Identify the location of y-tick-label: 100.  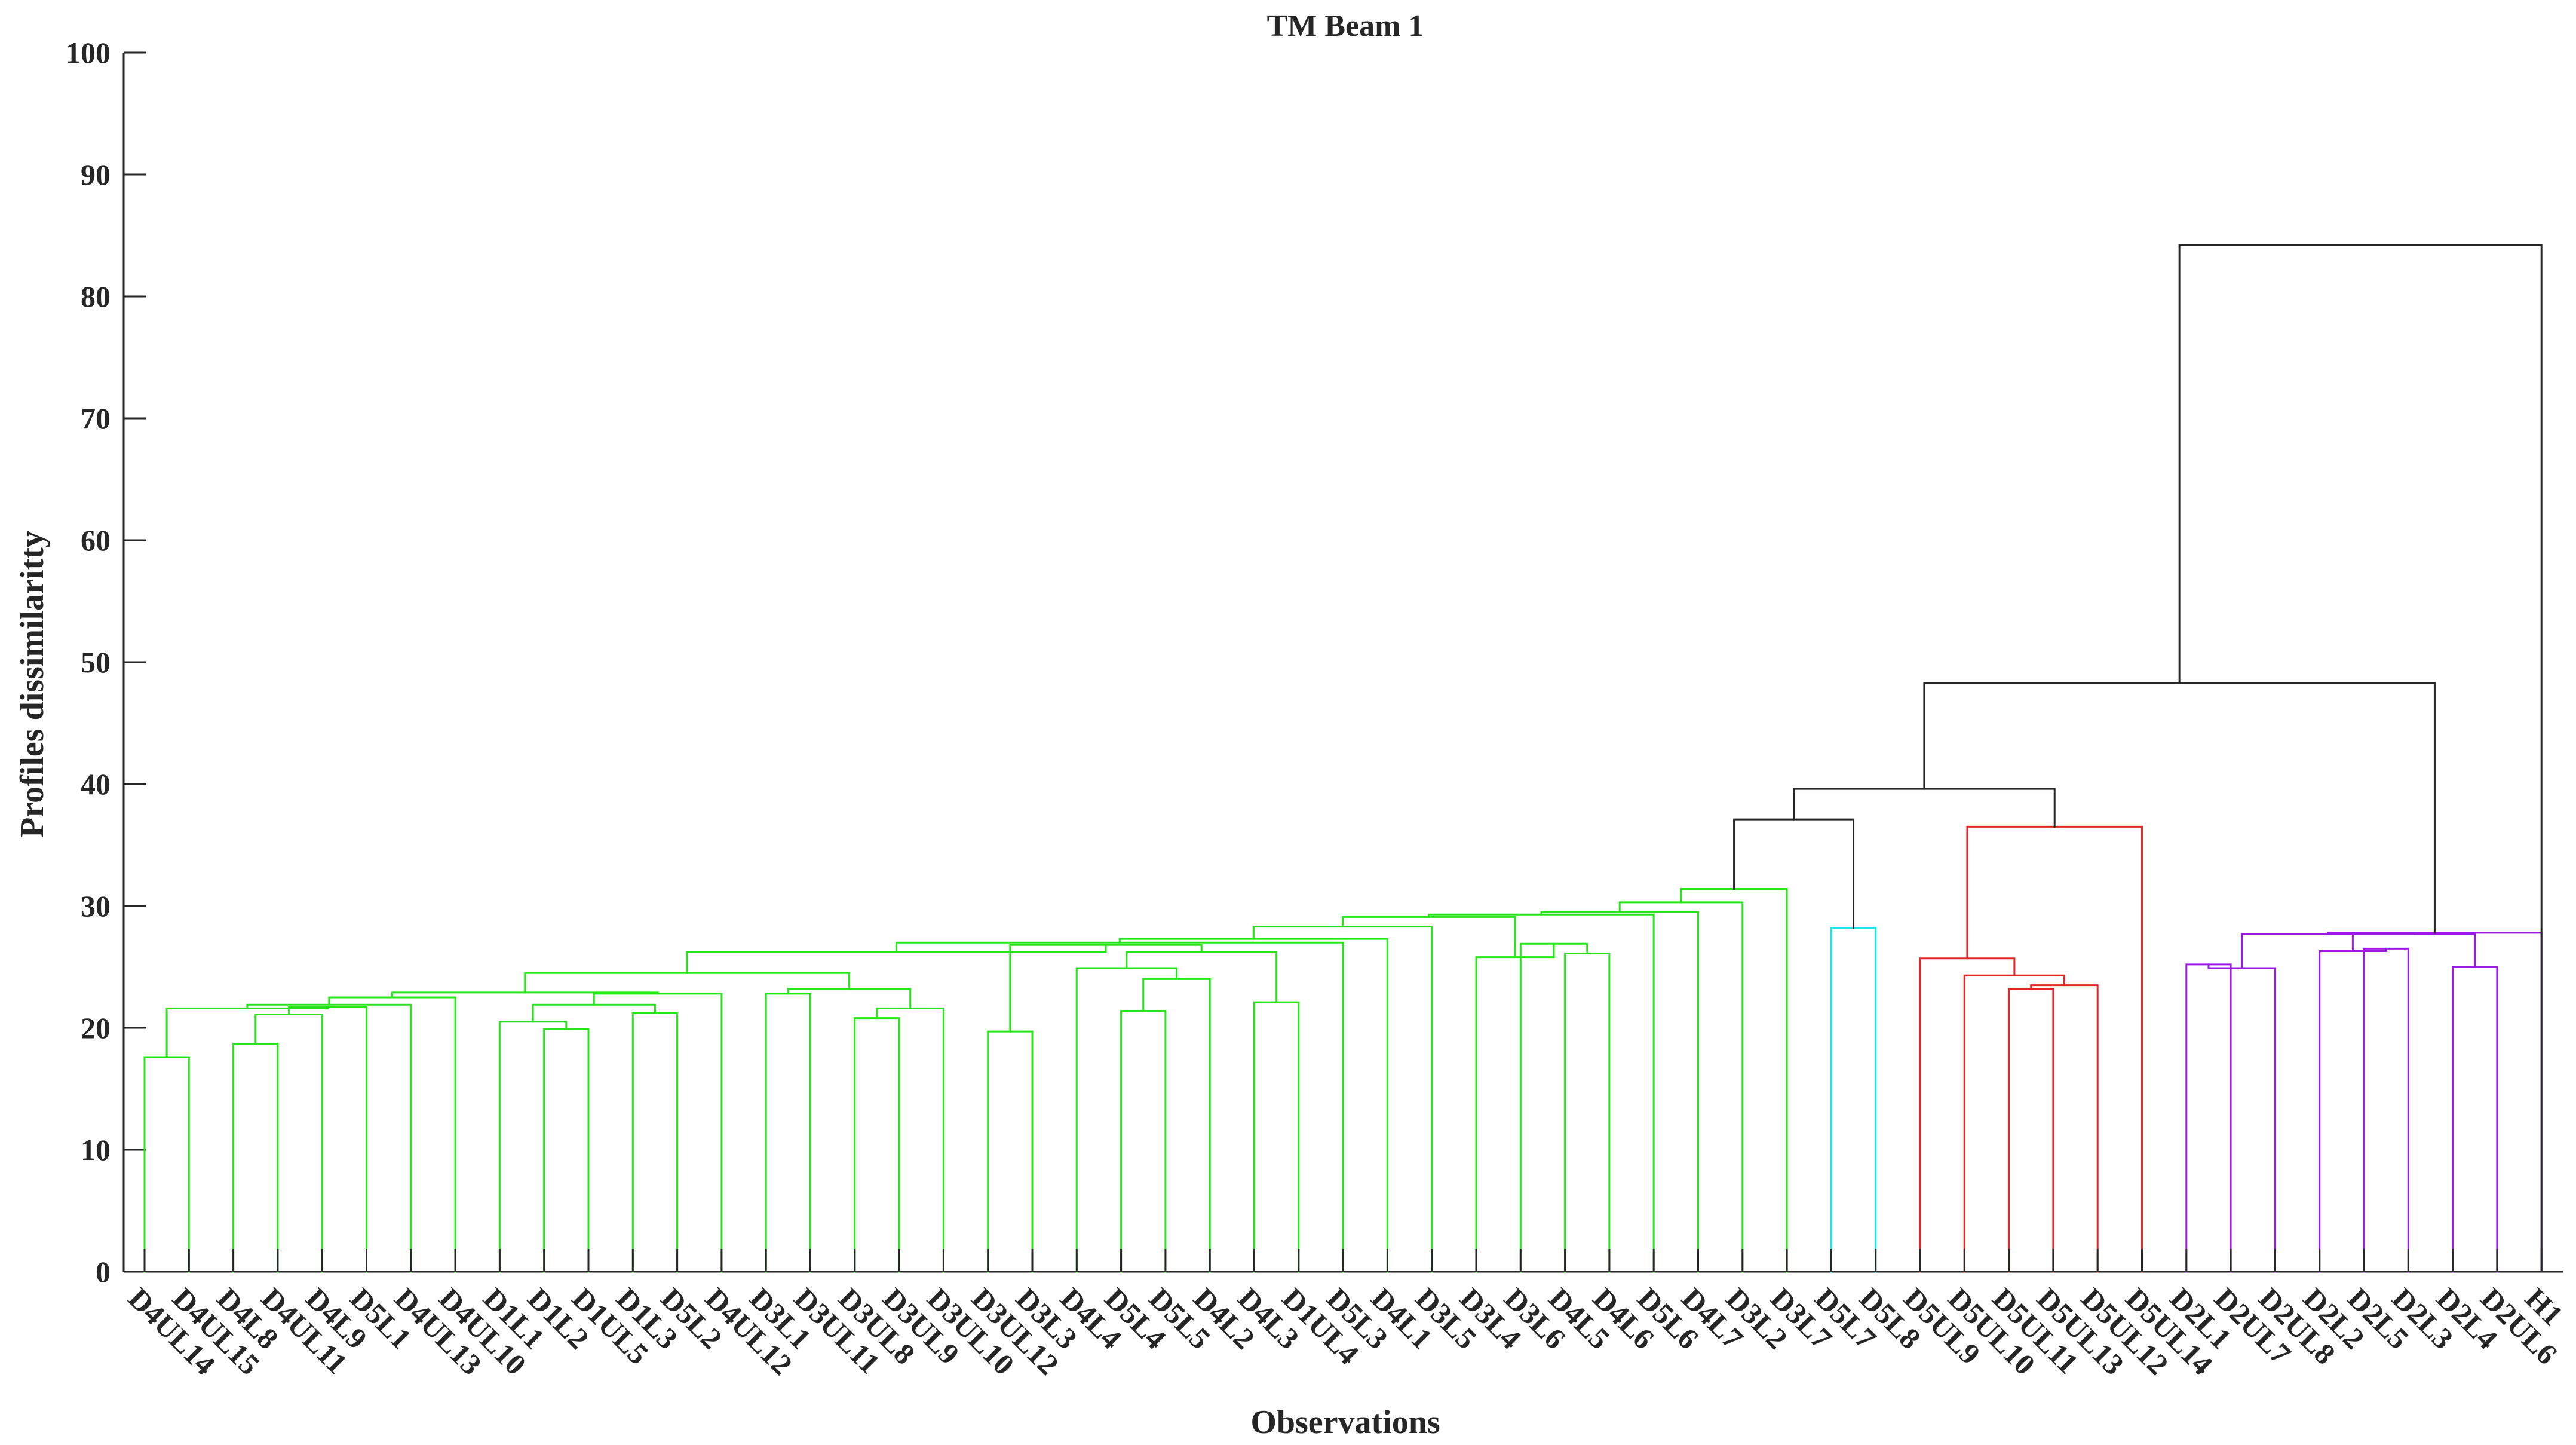
(88, 53).